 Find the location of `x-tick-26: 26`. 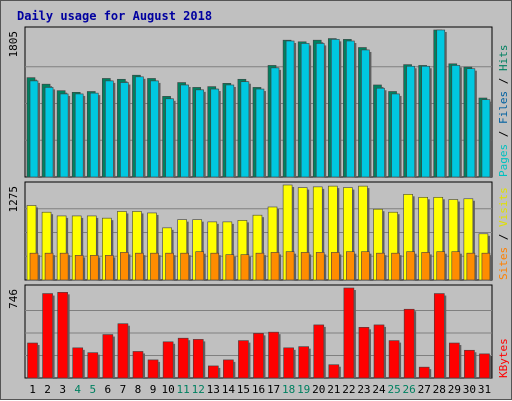

x-tick-26: 26 is located at coordinates (409, 389).